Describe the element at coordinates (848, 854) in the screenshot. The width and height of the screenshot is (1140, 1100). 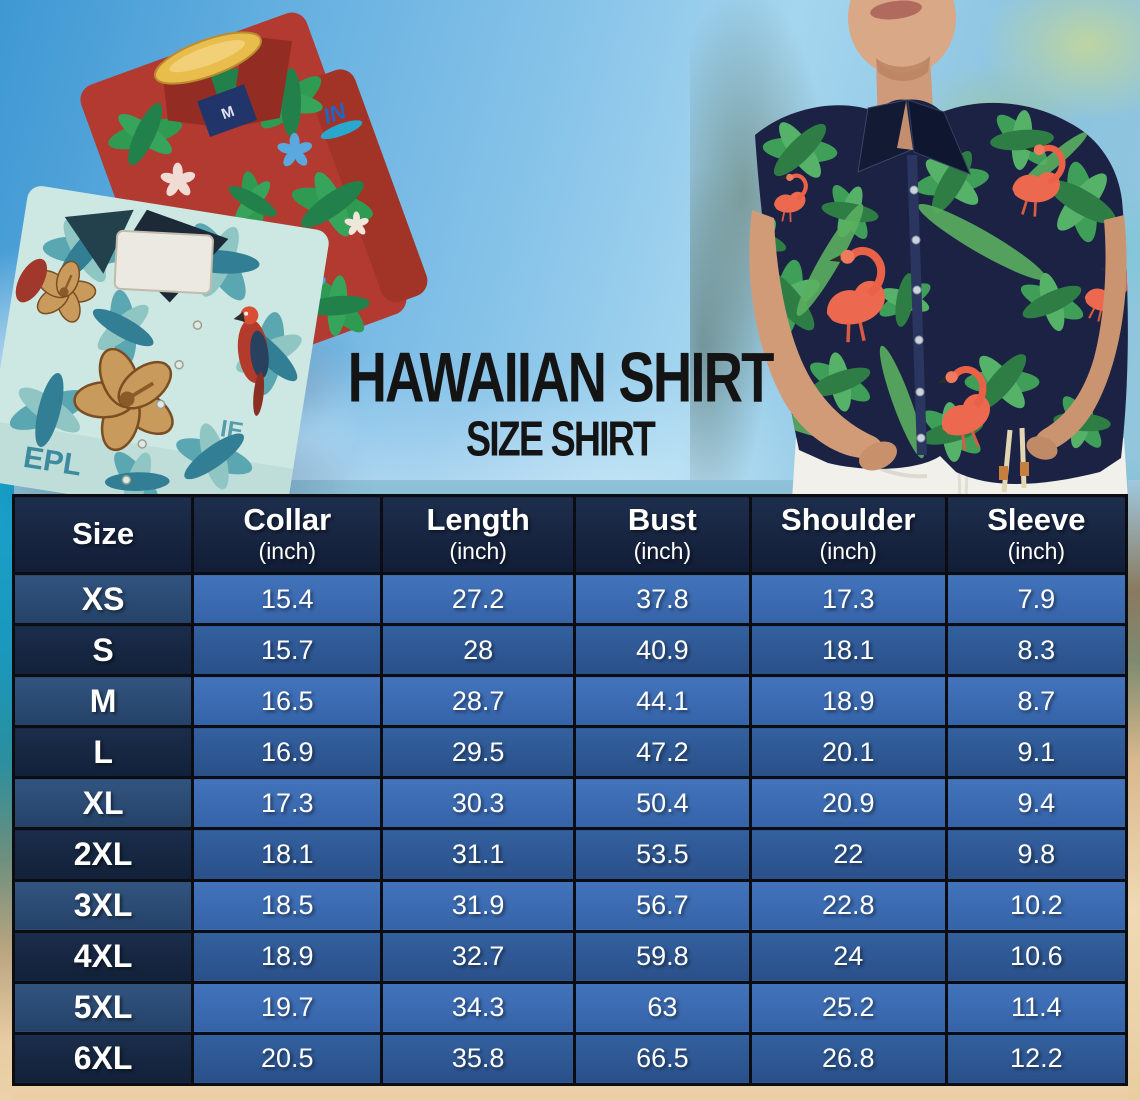
I see `value-cell: 22` at that location.